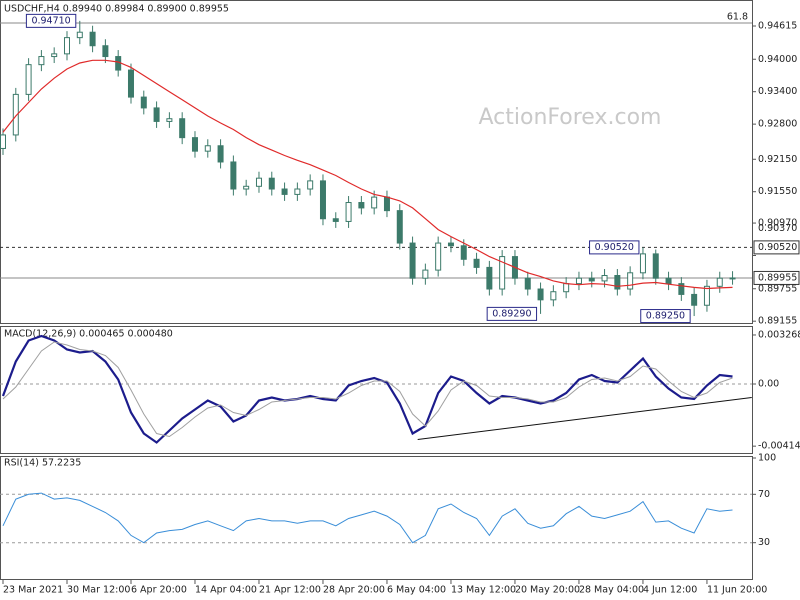  Describe the element at coordinates (777, 91) in the screenshot. I see `y-tick-label: 0.93400` at that location.